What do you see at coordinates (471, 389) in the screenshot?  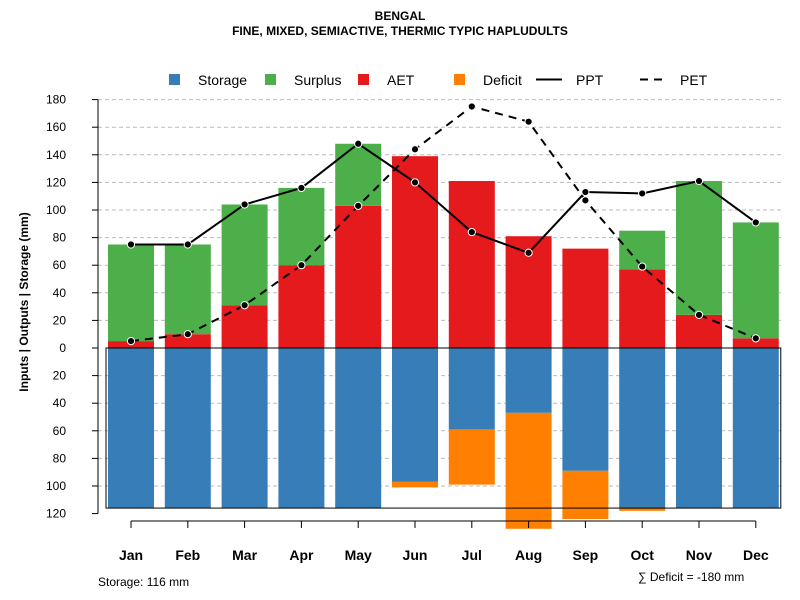 I see `storage-bar-jul` at bounding box center [471, 389].